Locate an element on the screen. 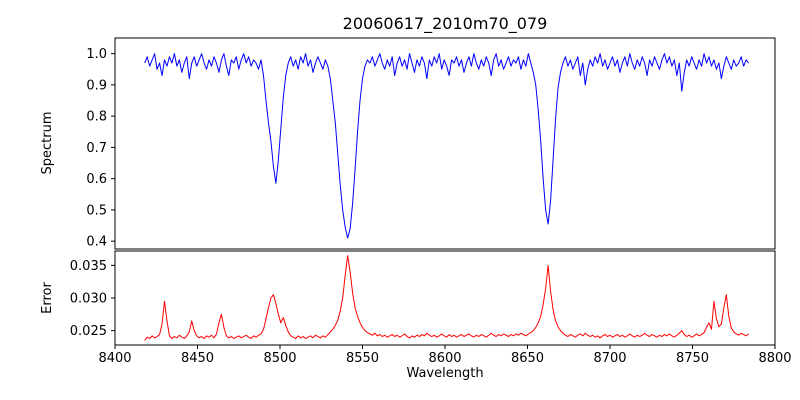 This screenshot has width=800, height=400. x-tick-label: 8400 is located at coordinates (114, 358).